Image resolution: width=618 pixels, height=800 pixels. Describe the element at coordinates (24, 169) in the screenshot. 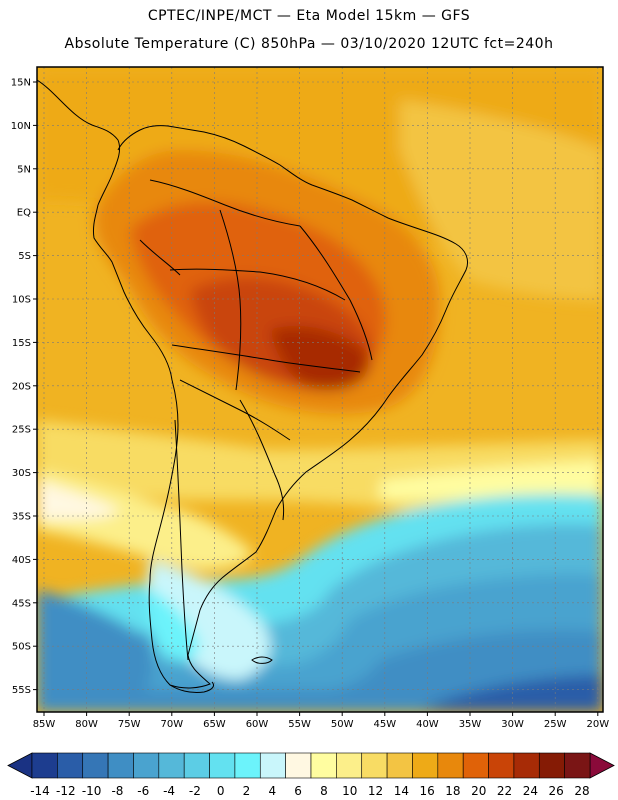

I see `lat-label: 5N` at that location.